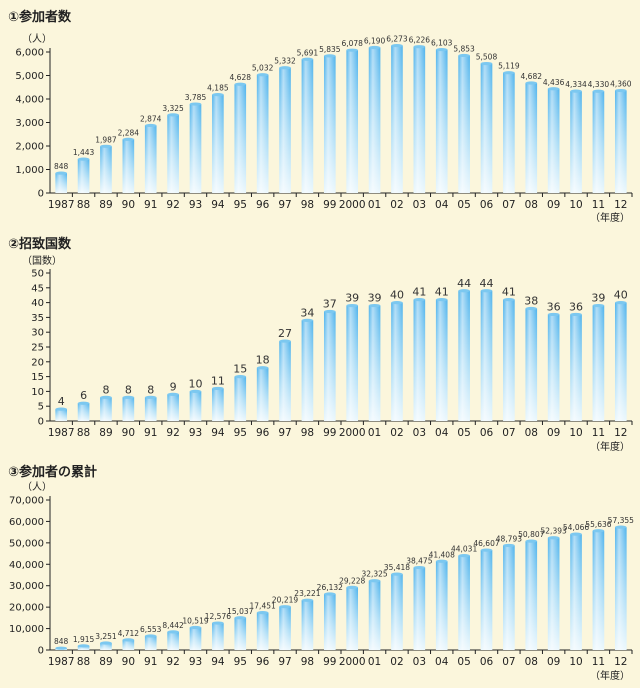 Image resolution: width=640 pixels, height=688 pixels. I want to click on y-tick-label: 1,000, so click(29, 170).